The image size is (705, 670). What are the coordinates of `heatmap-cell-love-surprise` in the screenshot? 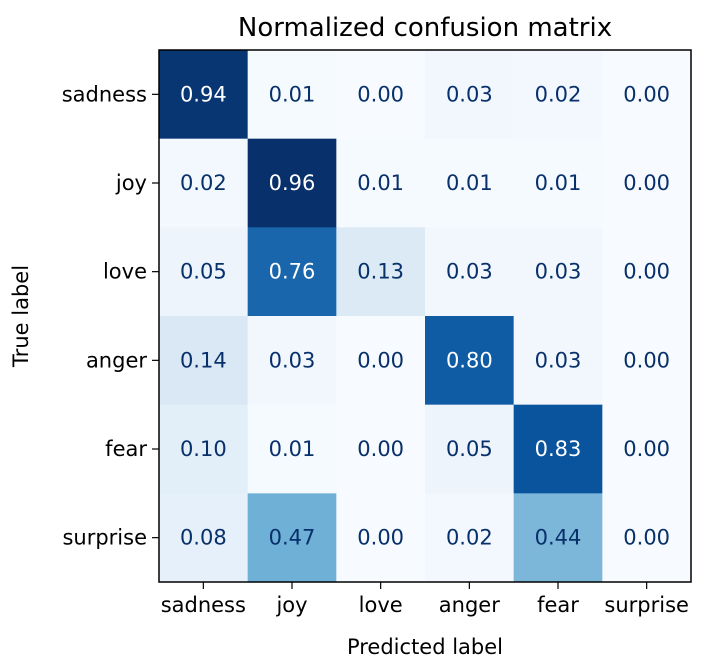 It's located at (647, 272).